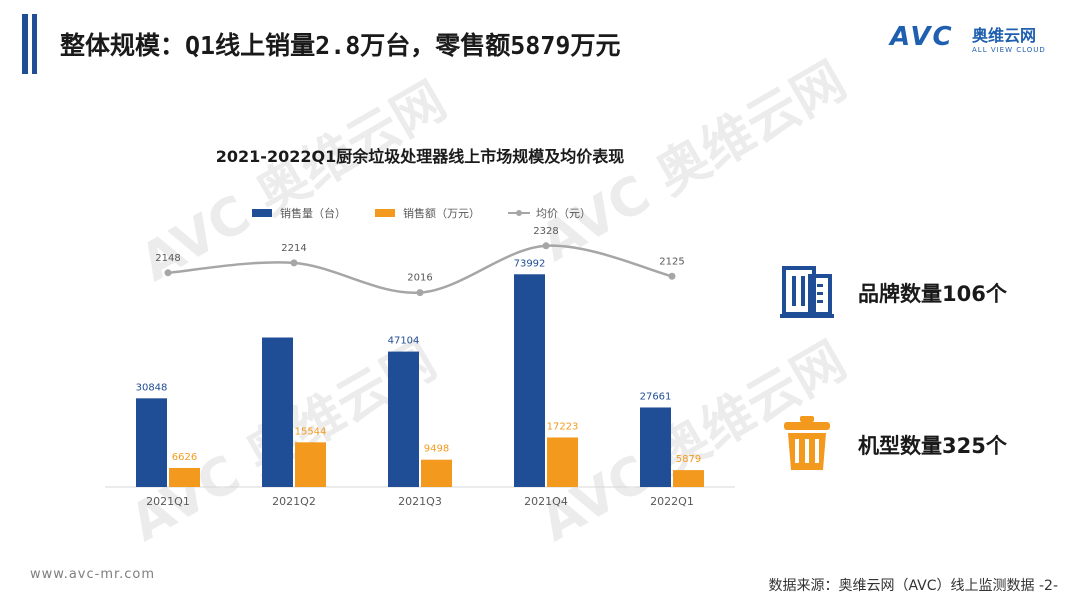 The image size is (1080, 608). I want to click on data-label-sales-amount: 15544, so click(311, 431).